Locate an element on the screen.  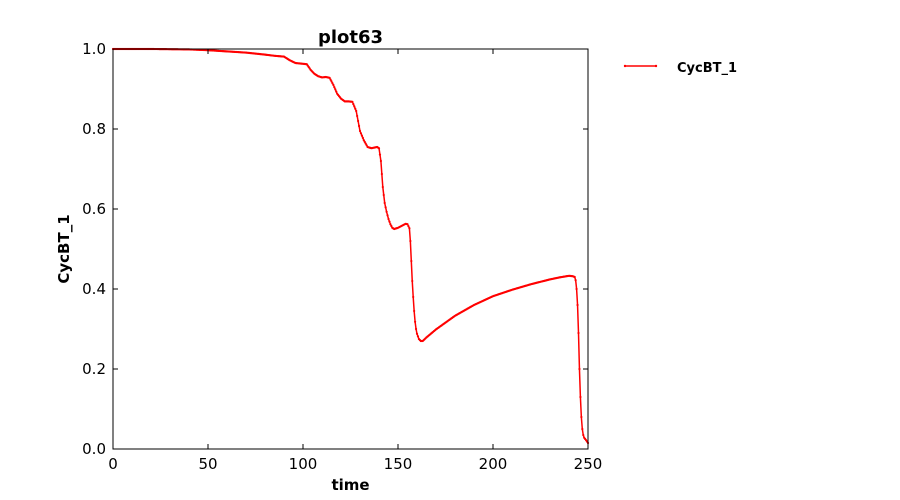
chart-title: plot63 is located at coordinates (350, 37).